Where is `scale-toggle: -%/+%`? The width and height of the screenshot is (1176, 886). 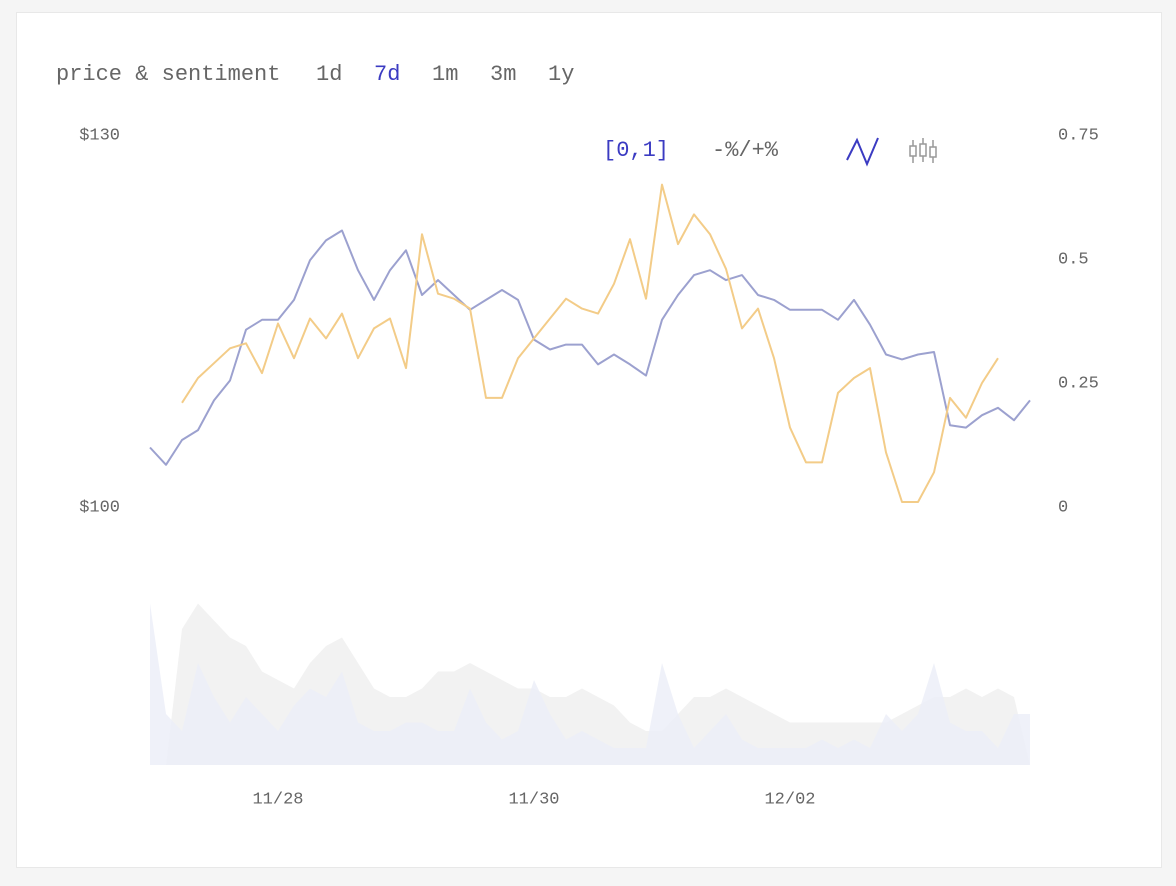
scale-toggle: -%/+% is located at coordinates (745, 150).